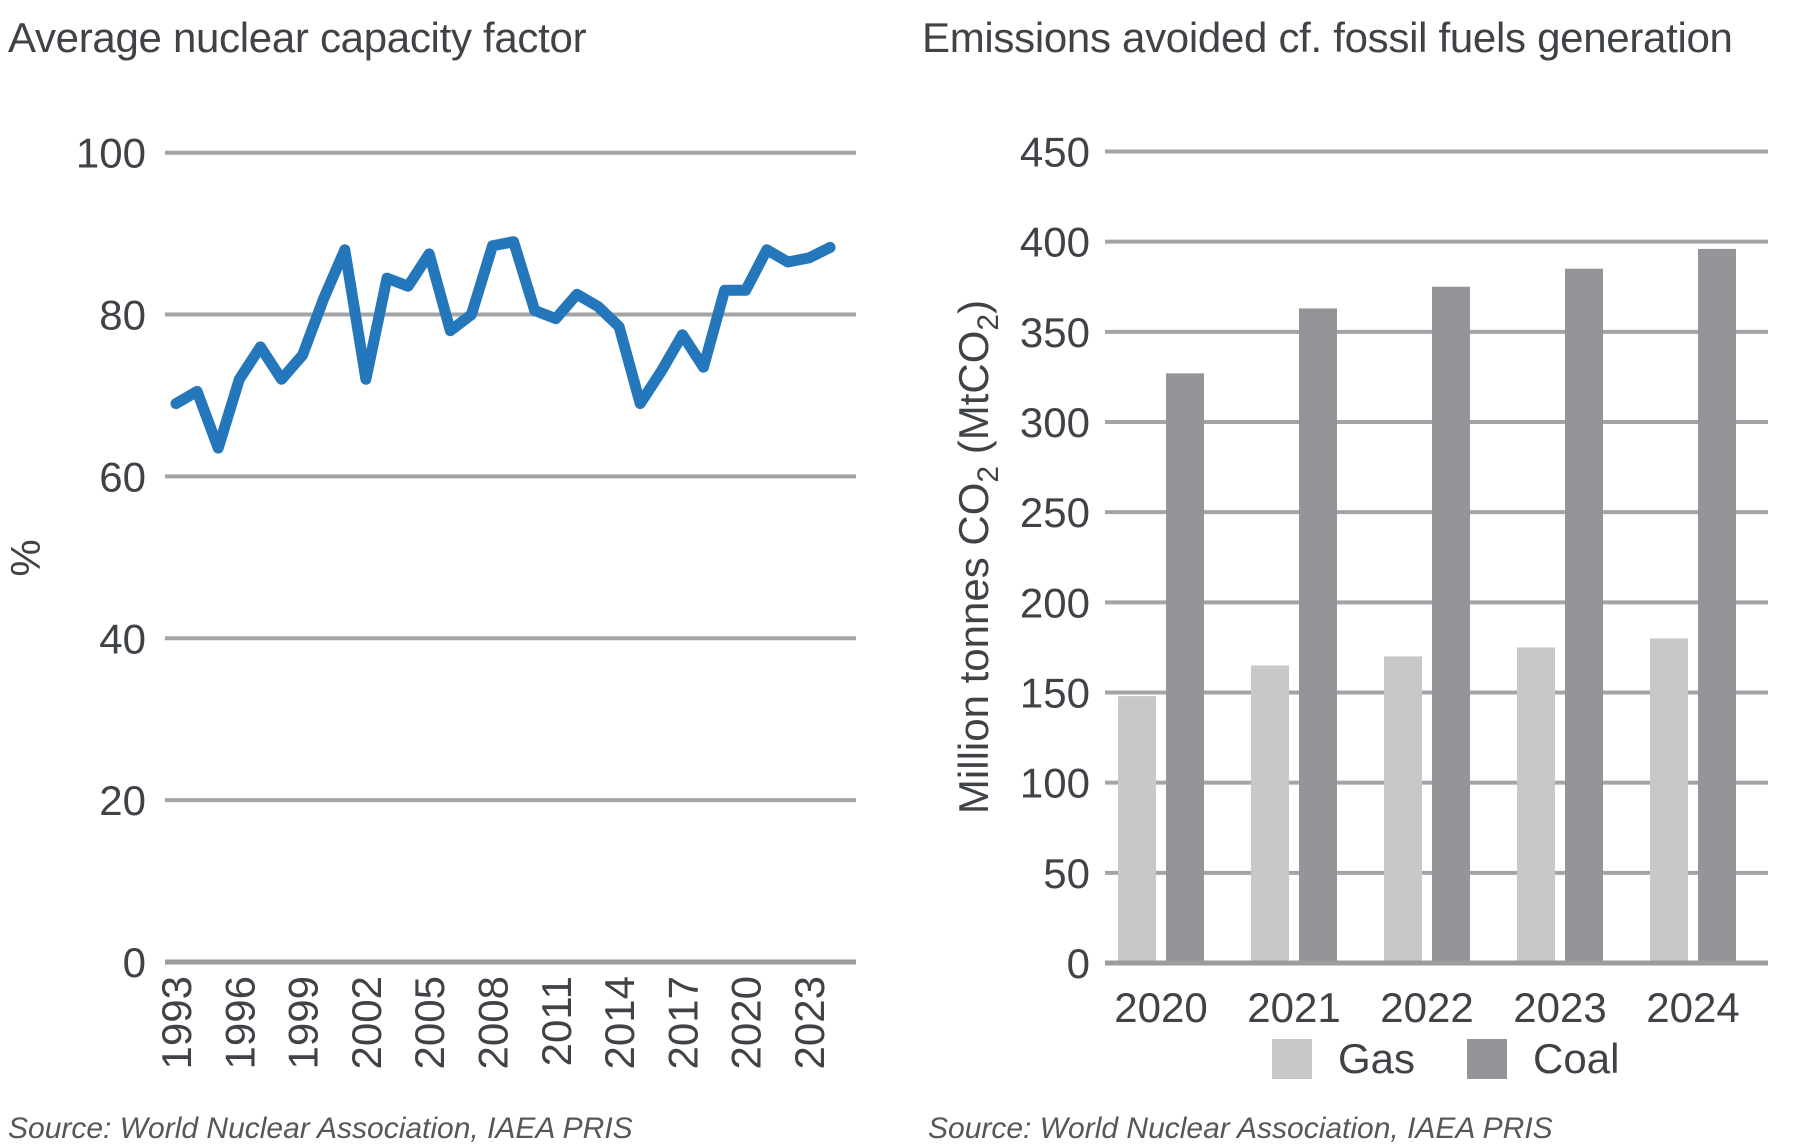 Image resolution: width=1811 pixels, height=1148 pixels. I want to click on bar-coal-2022, so click(1451, 623).